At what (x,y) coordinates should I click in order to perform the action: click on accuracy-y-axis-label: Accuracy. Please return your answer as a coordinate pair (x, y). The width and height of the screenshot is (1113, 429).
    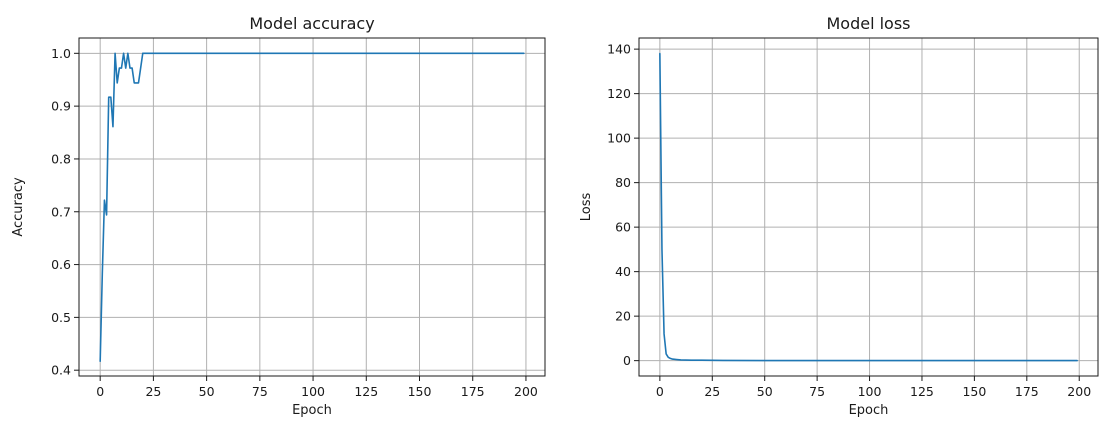
    Looking at the image, I should click on (18, 207).